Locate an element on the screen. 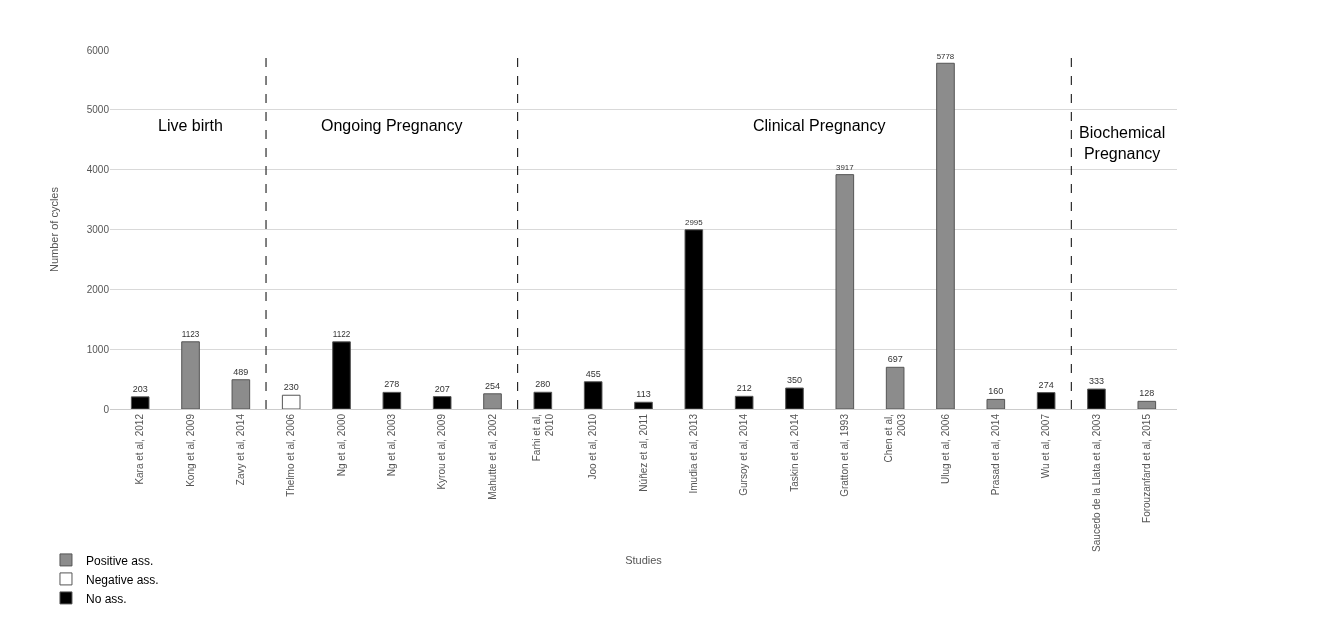 The image size is (1317, 625). x-tick-label: Kara et al, 2012 is located at coordinates (140, 449).